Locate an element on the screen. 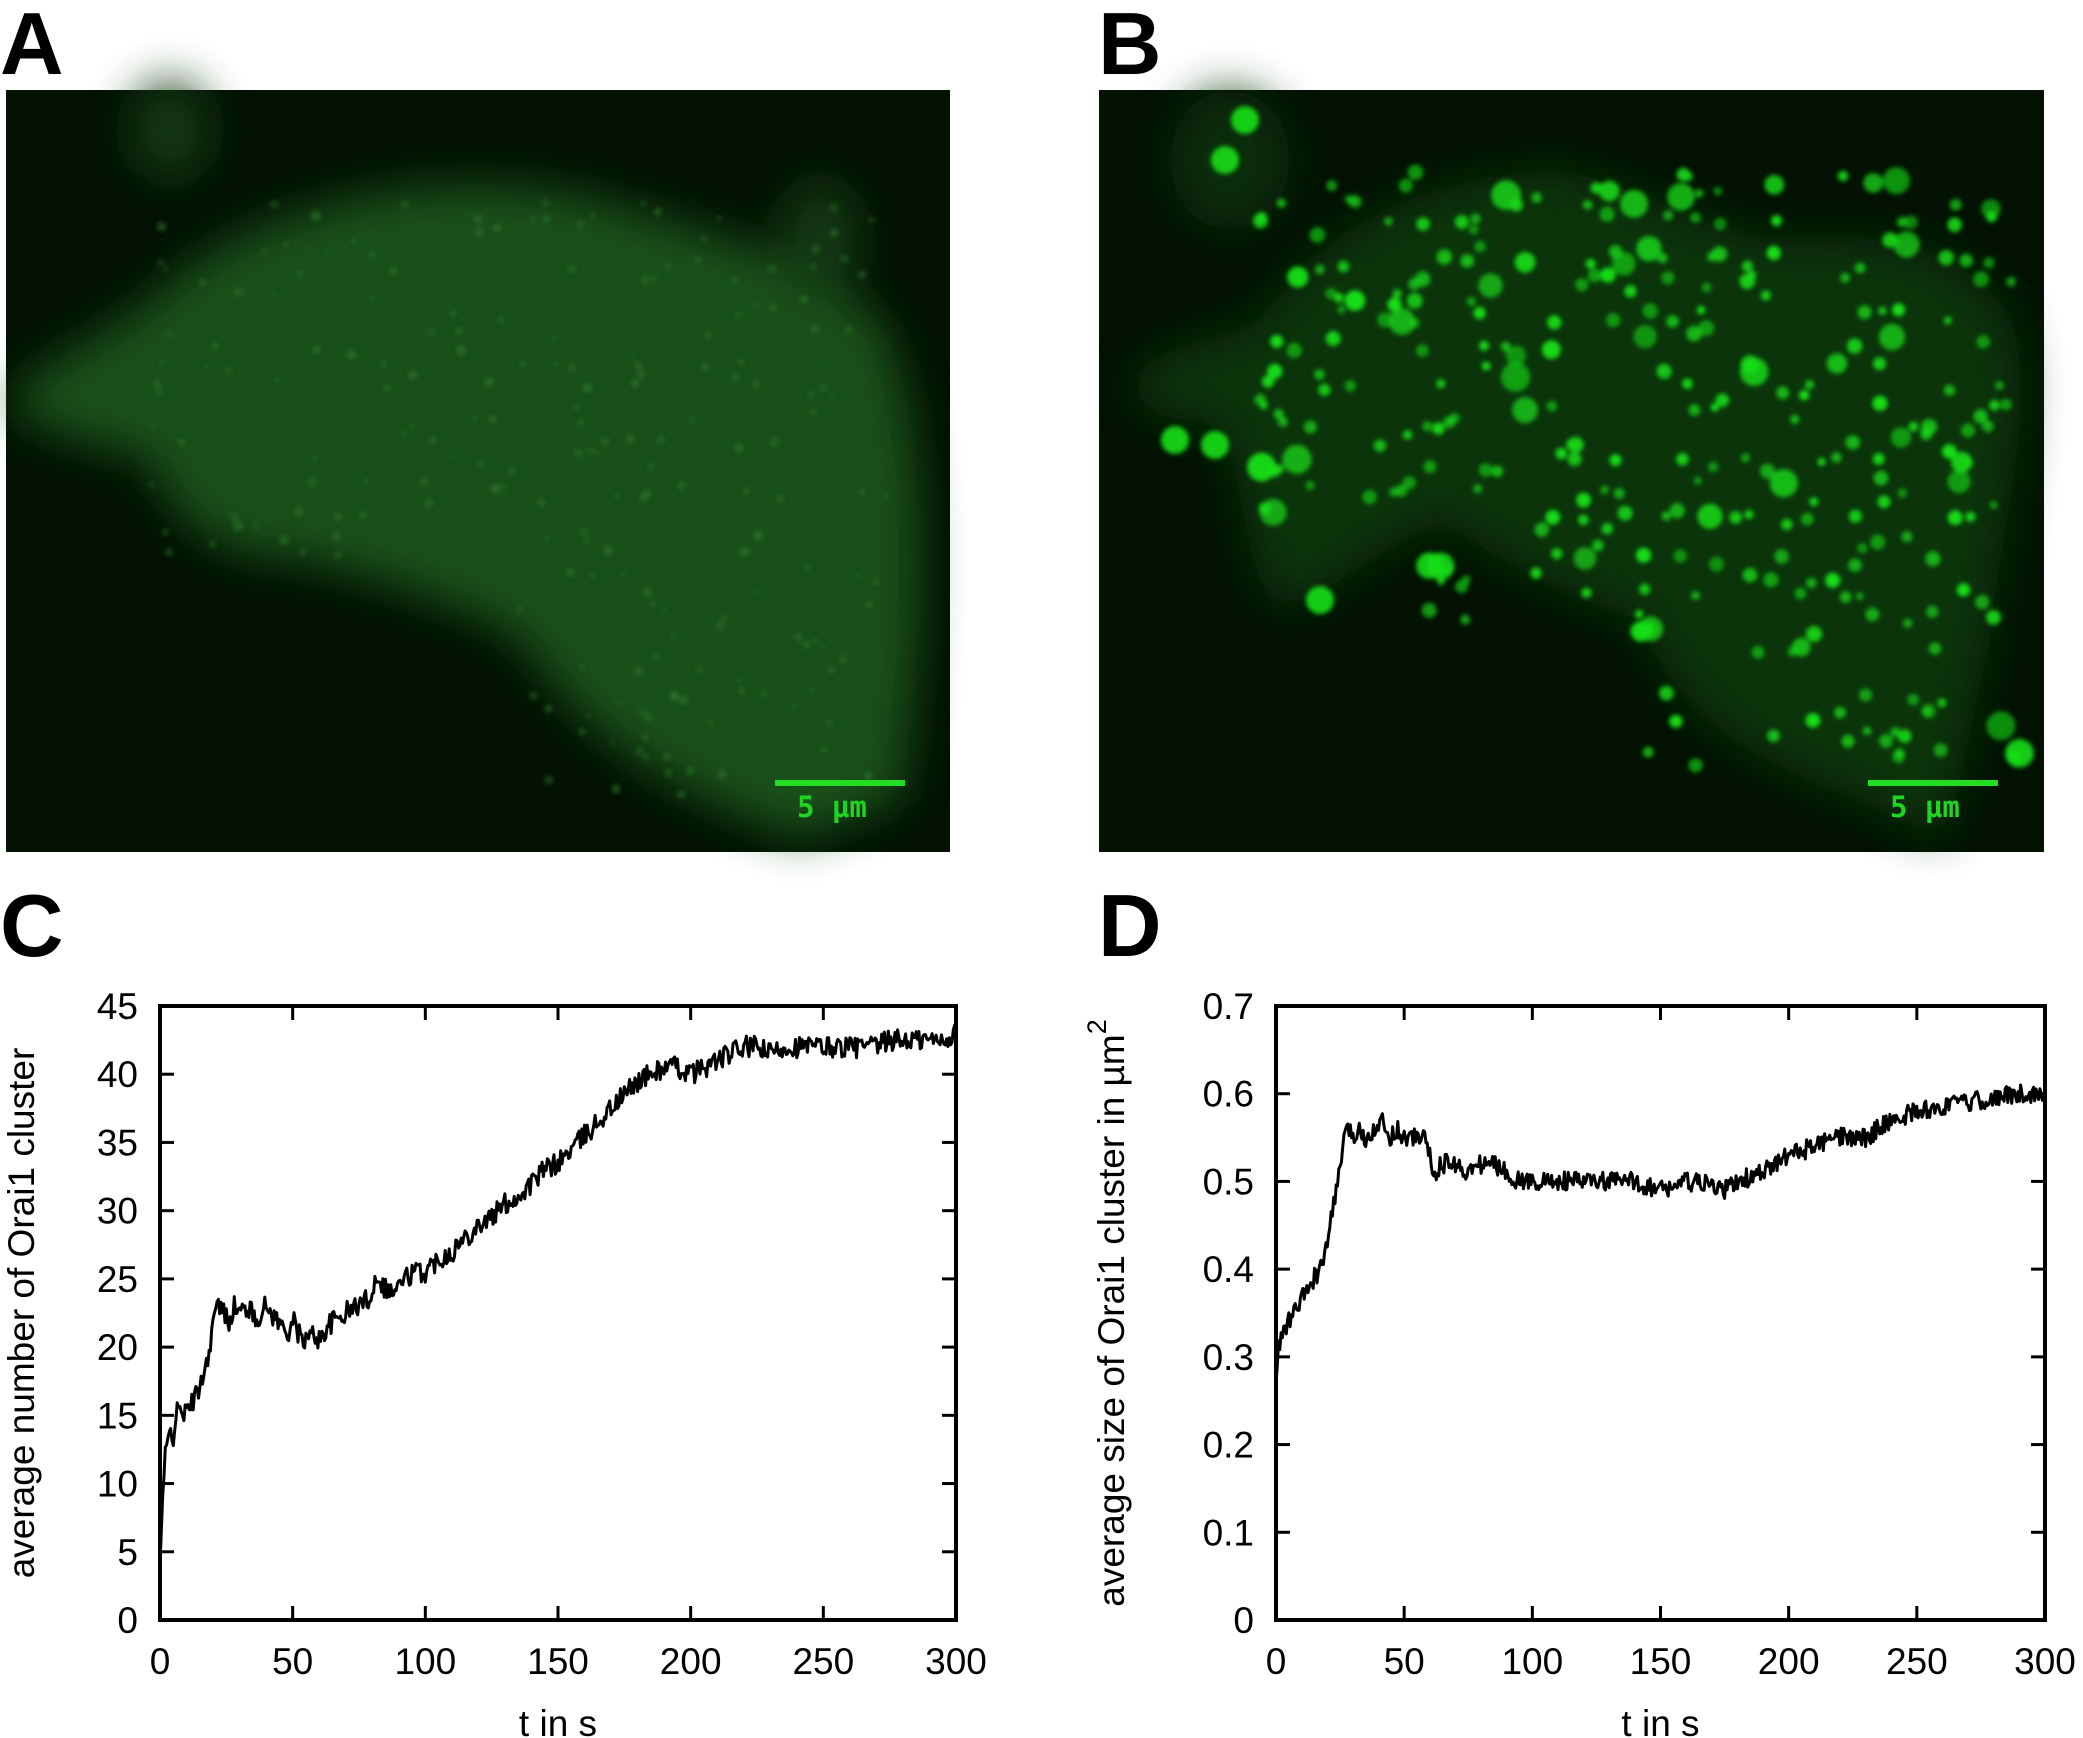 This screenshot has width=2083, height=1738. y-tick-label: 15 is located at coordinates (117, 1415).